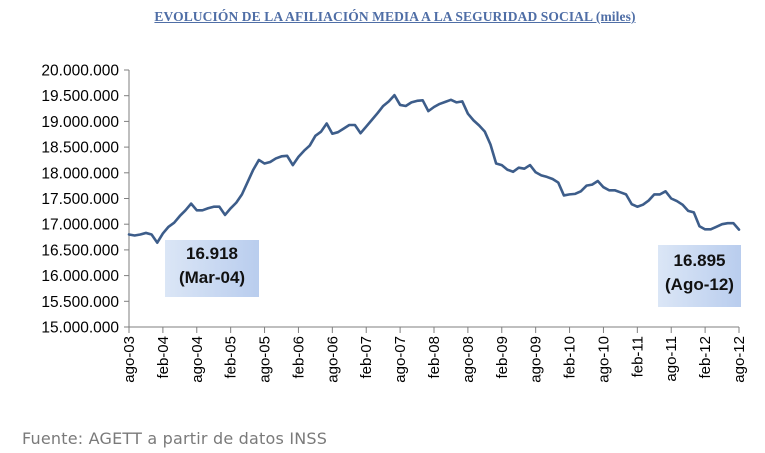 The width and height of the screenshot is (765, 453). Describe the element at coordinates (400, 359) in the screenshot. I see `x-tick-label: ago-07` at that location.